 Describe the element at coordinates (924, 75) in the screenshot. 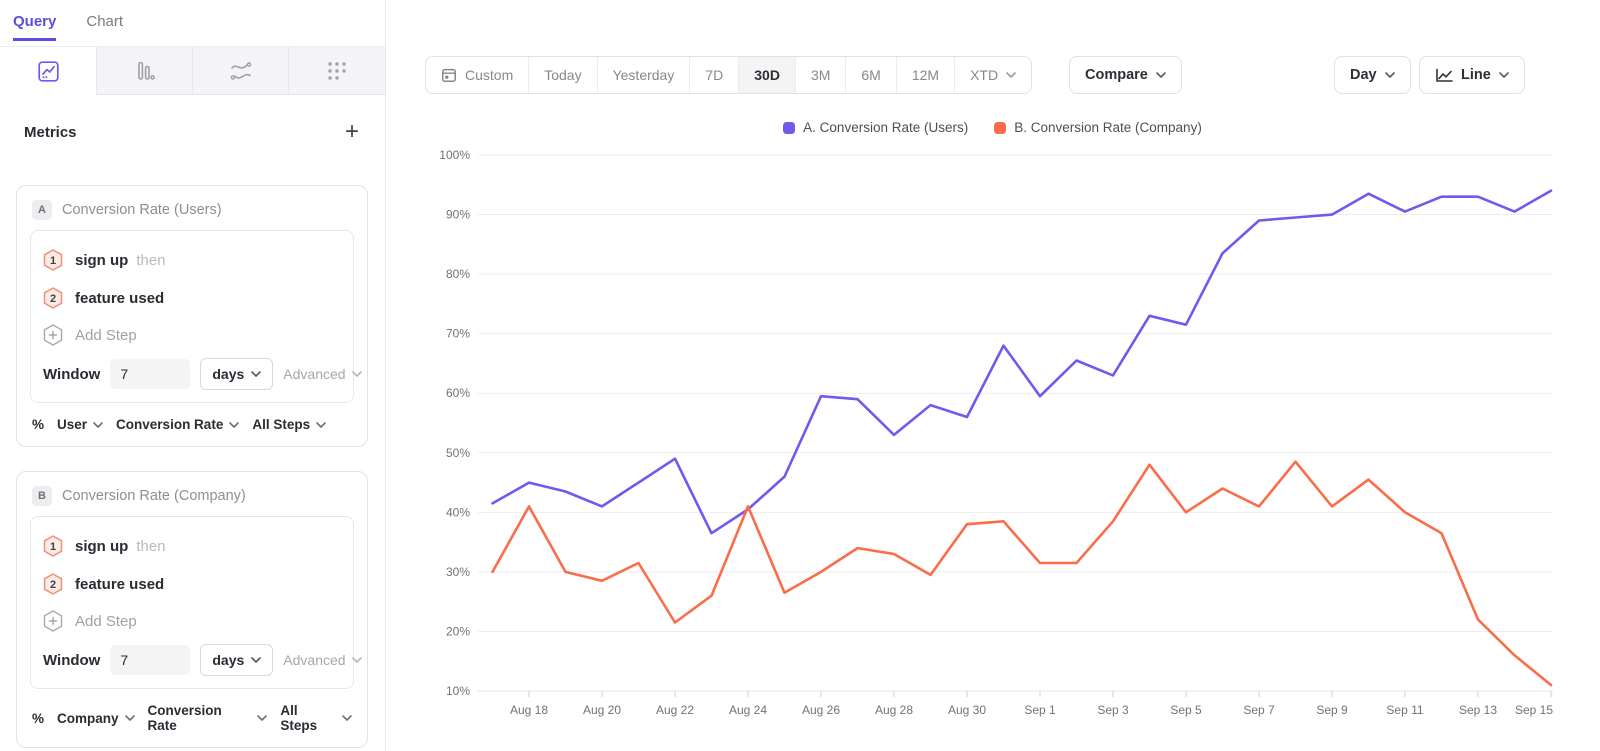

I see `date-range-12m: 12M` at that location.